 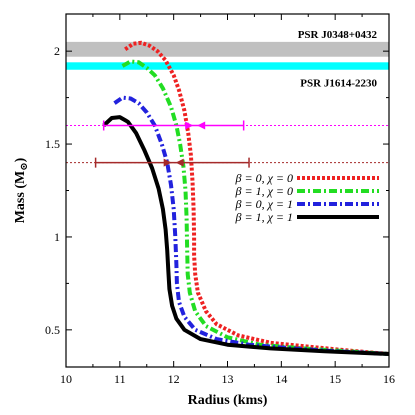 What do you see at coordinates (281, 379) in the screenshot?
I see `x-tick-label-4: 14` at bounding box center [281, 379].